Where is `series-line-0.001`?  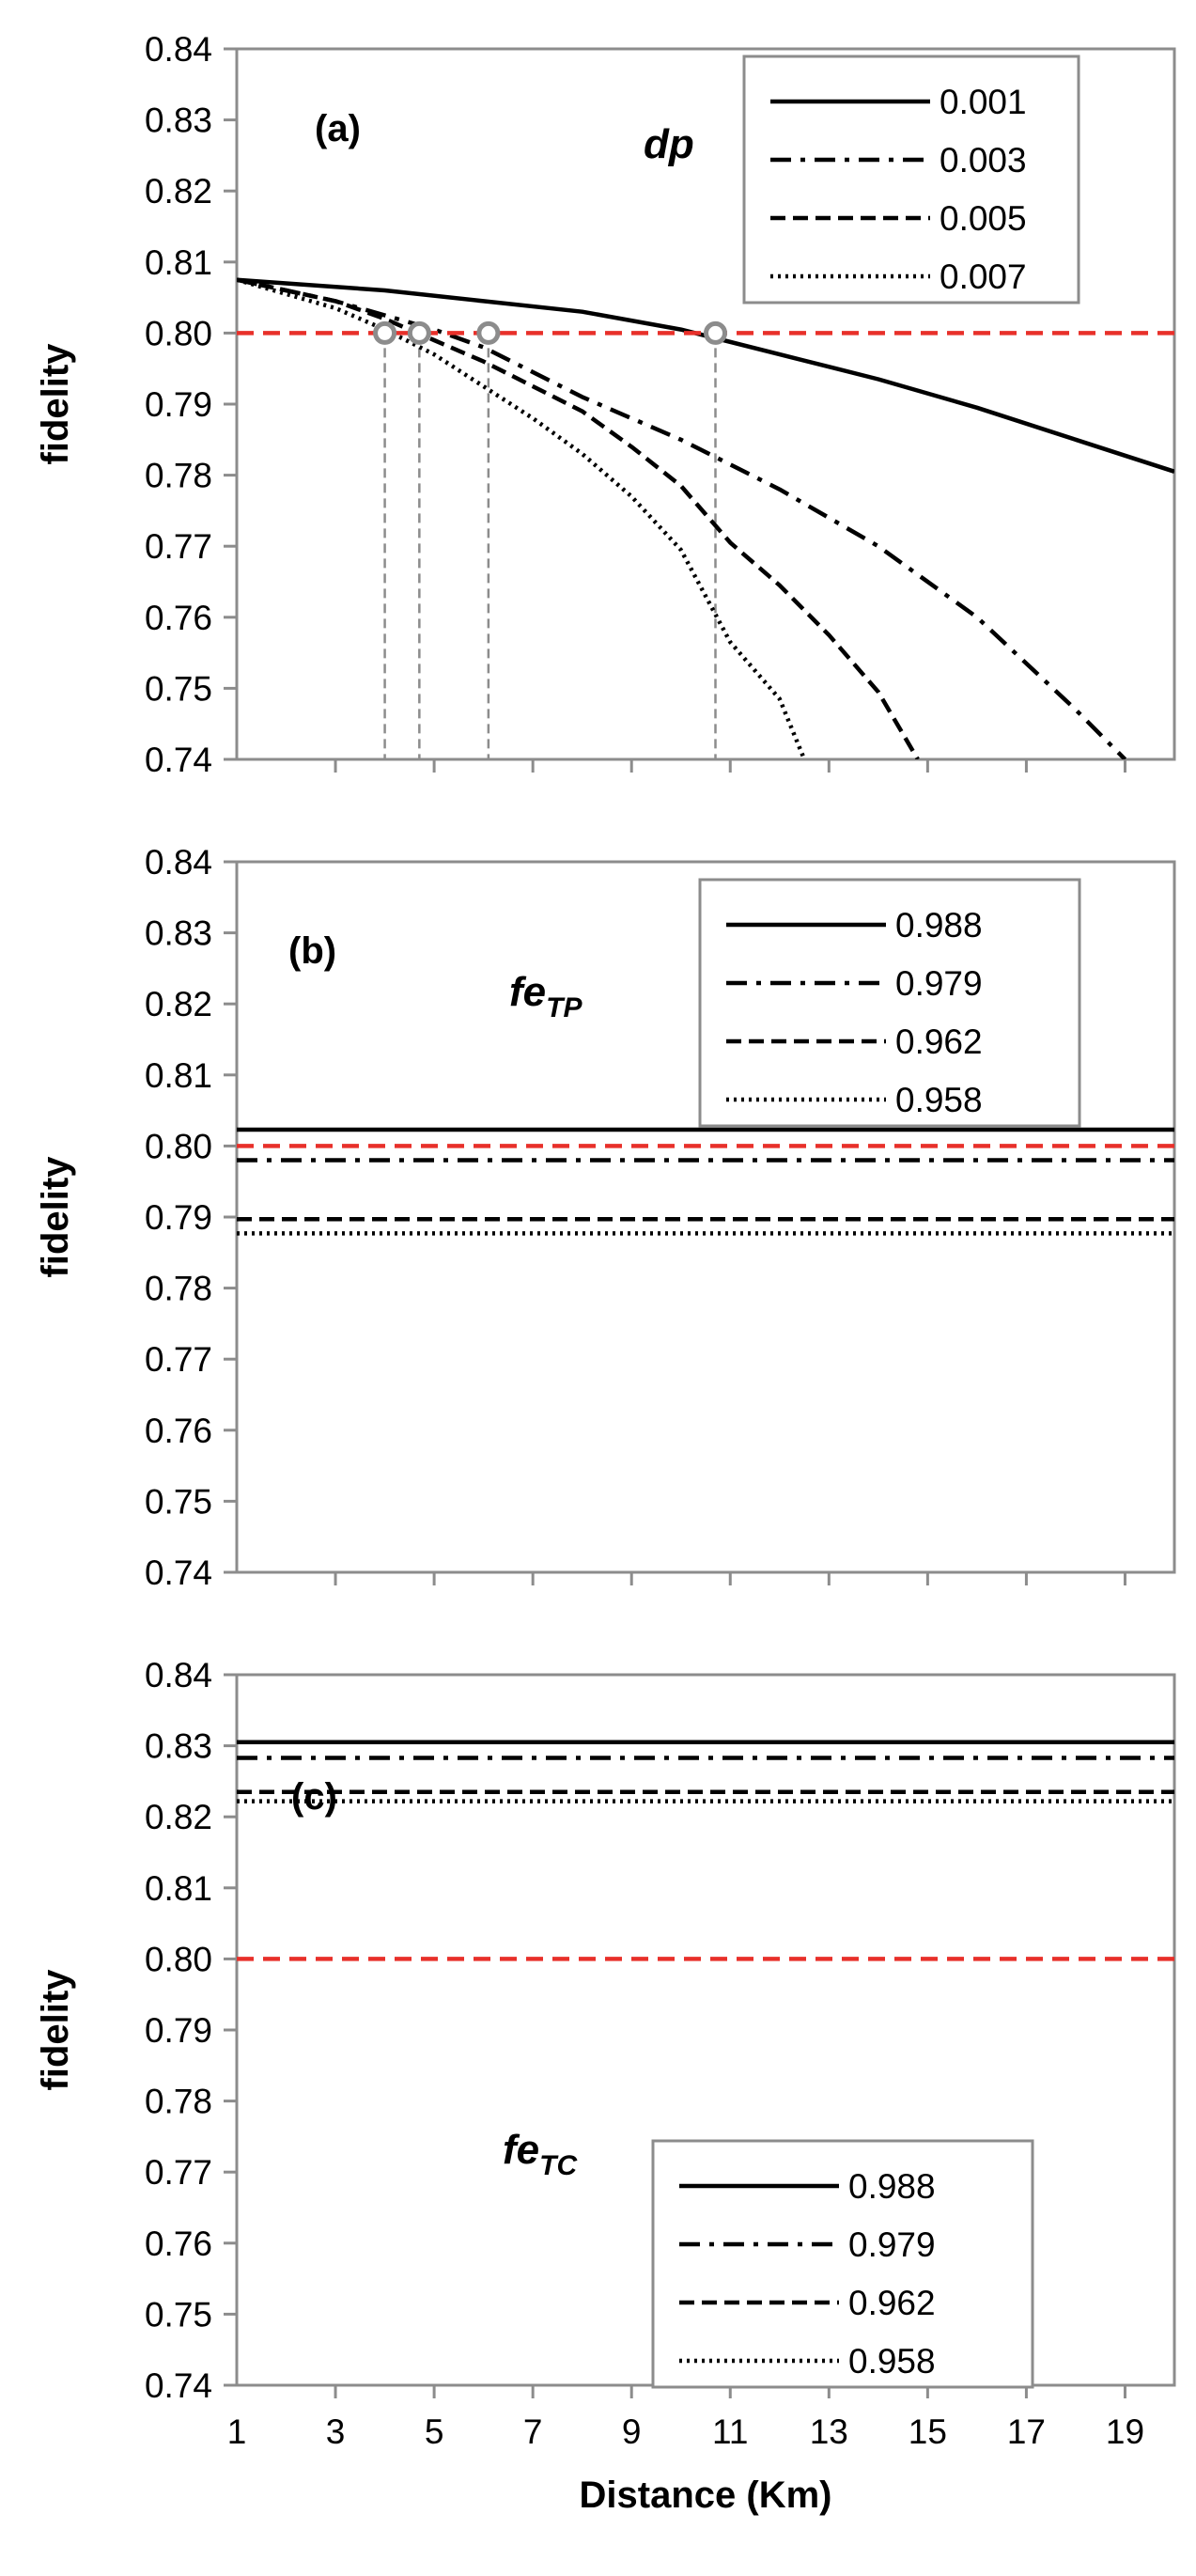
series-line-0.001 is located at coordinates (705, 375).